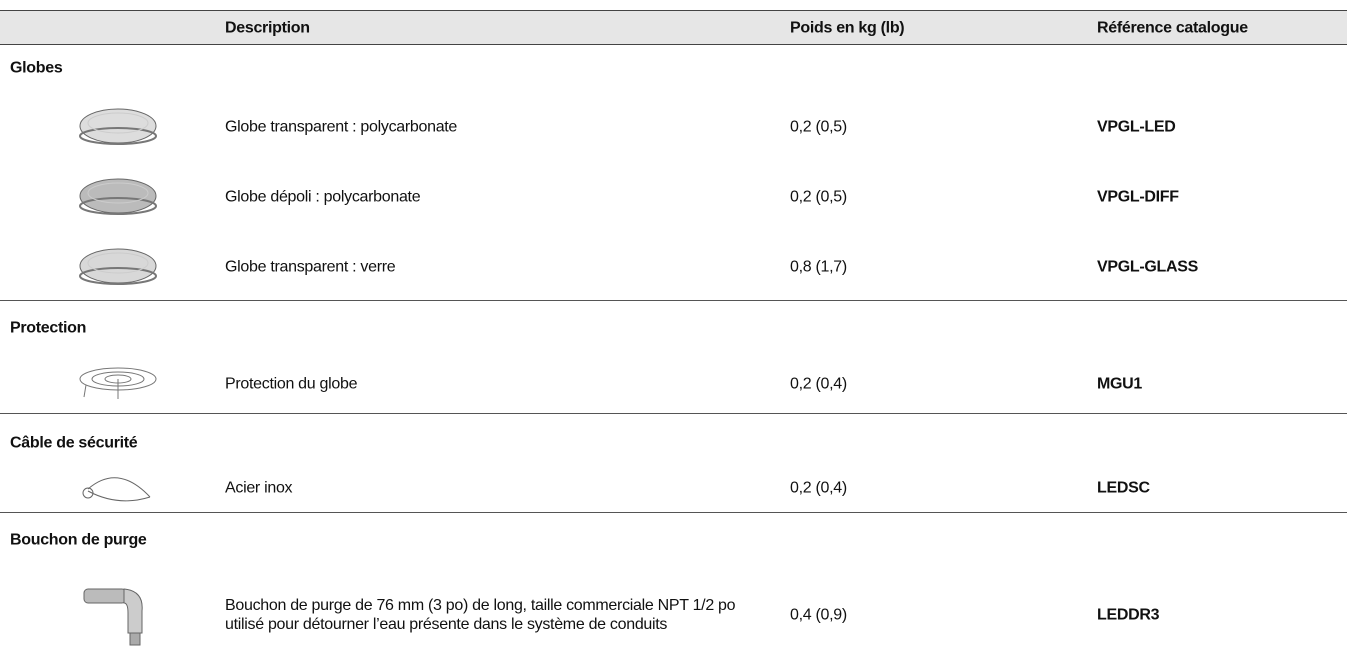  Describe the element at coordinates (48, 328) in the screenshot. I see `section-title: Protection` at that location.